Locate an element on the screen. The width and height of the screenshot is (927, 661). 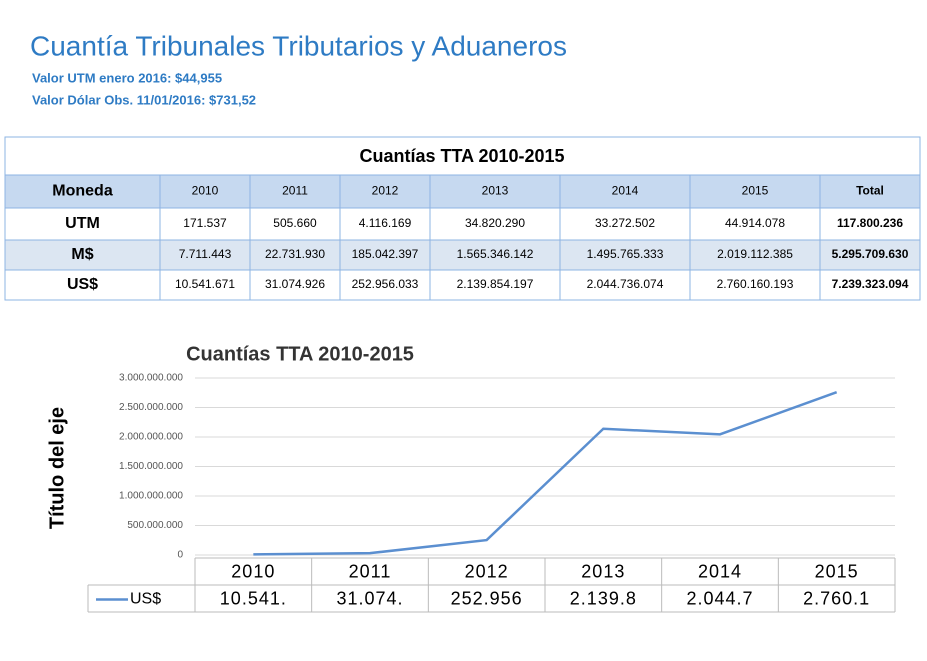
table-value: 2012 is located at coordinates (385, 191).